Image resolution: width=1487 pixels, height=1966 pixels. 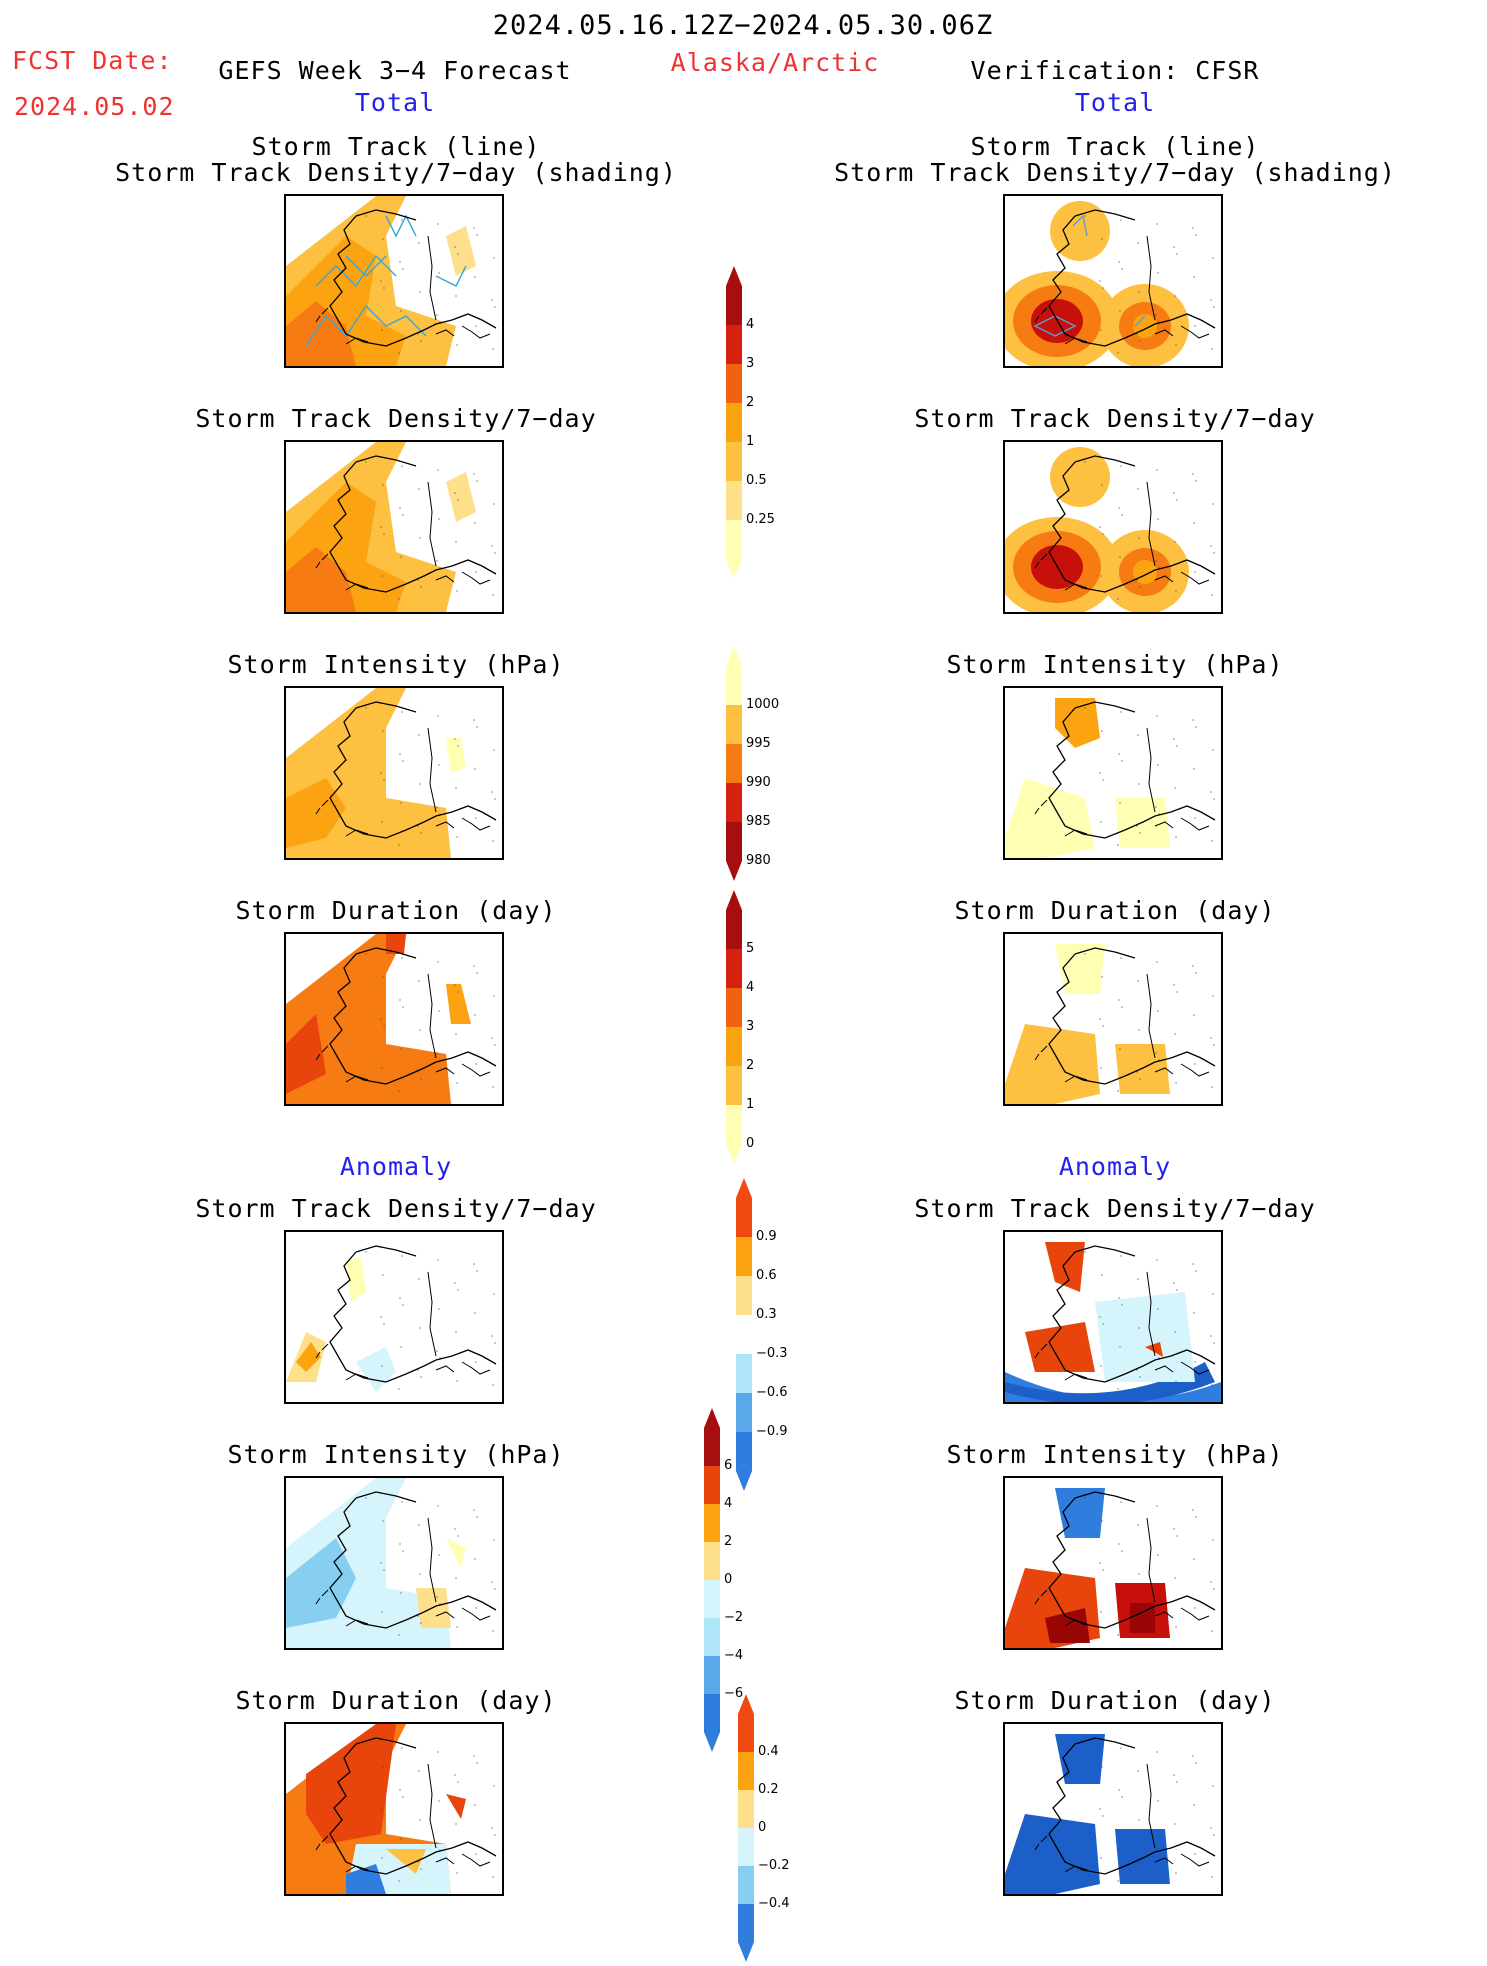 I want to click on duration-anomaly-verification, so click(x=1110, y=1814).